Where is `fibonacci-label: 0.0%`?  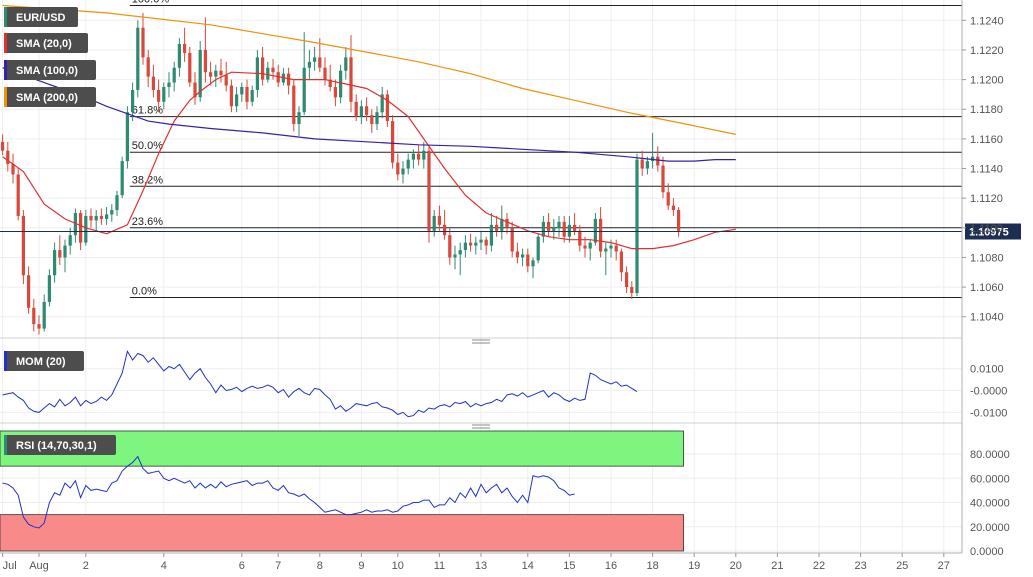 fibonacci-label: 0.0% is located at coordinates (144, 291).